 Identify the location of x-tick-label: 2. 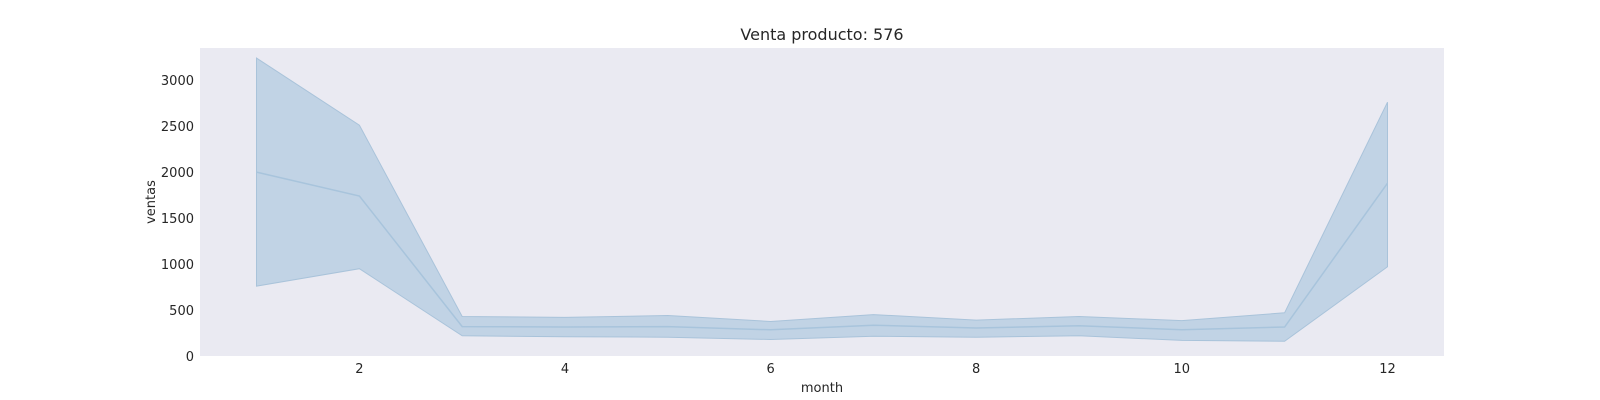
(359, 369).